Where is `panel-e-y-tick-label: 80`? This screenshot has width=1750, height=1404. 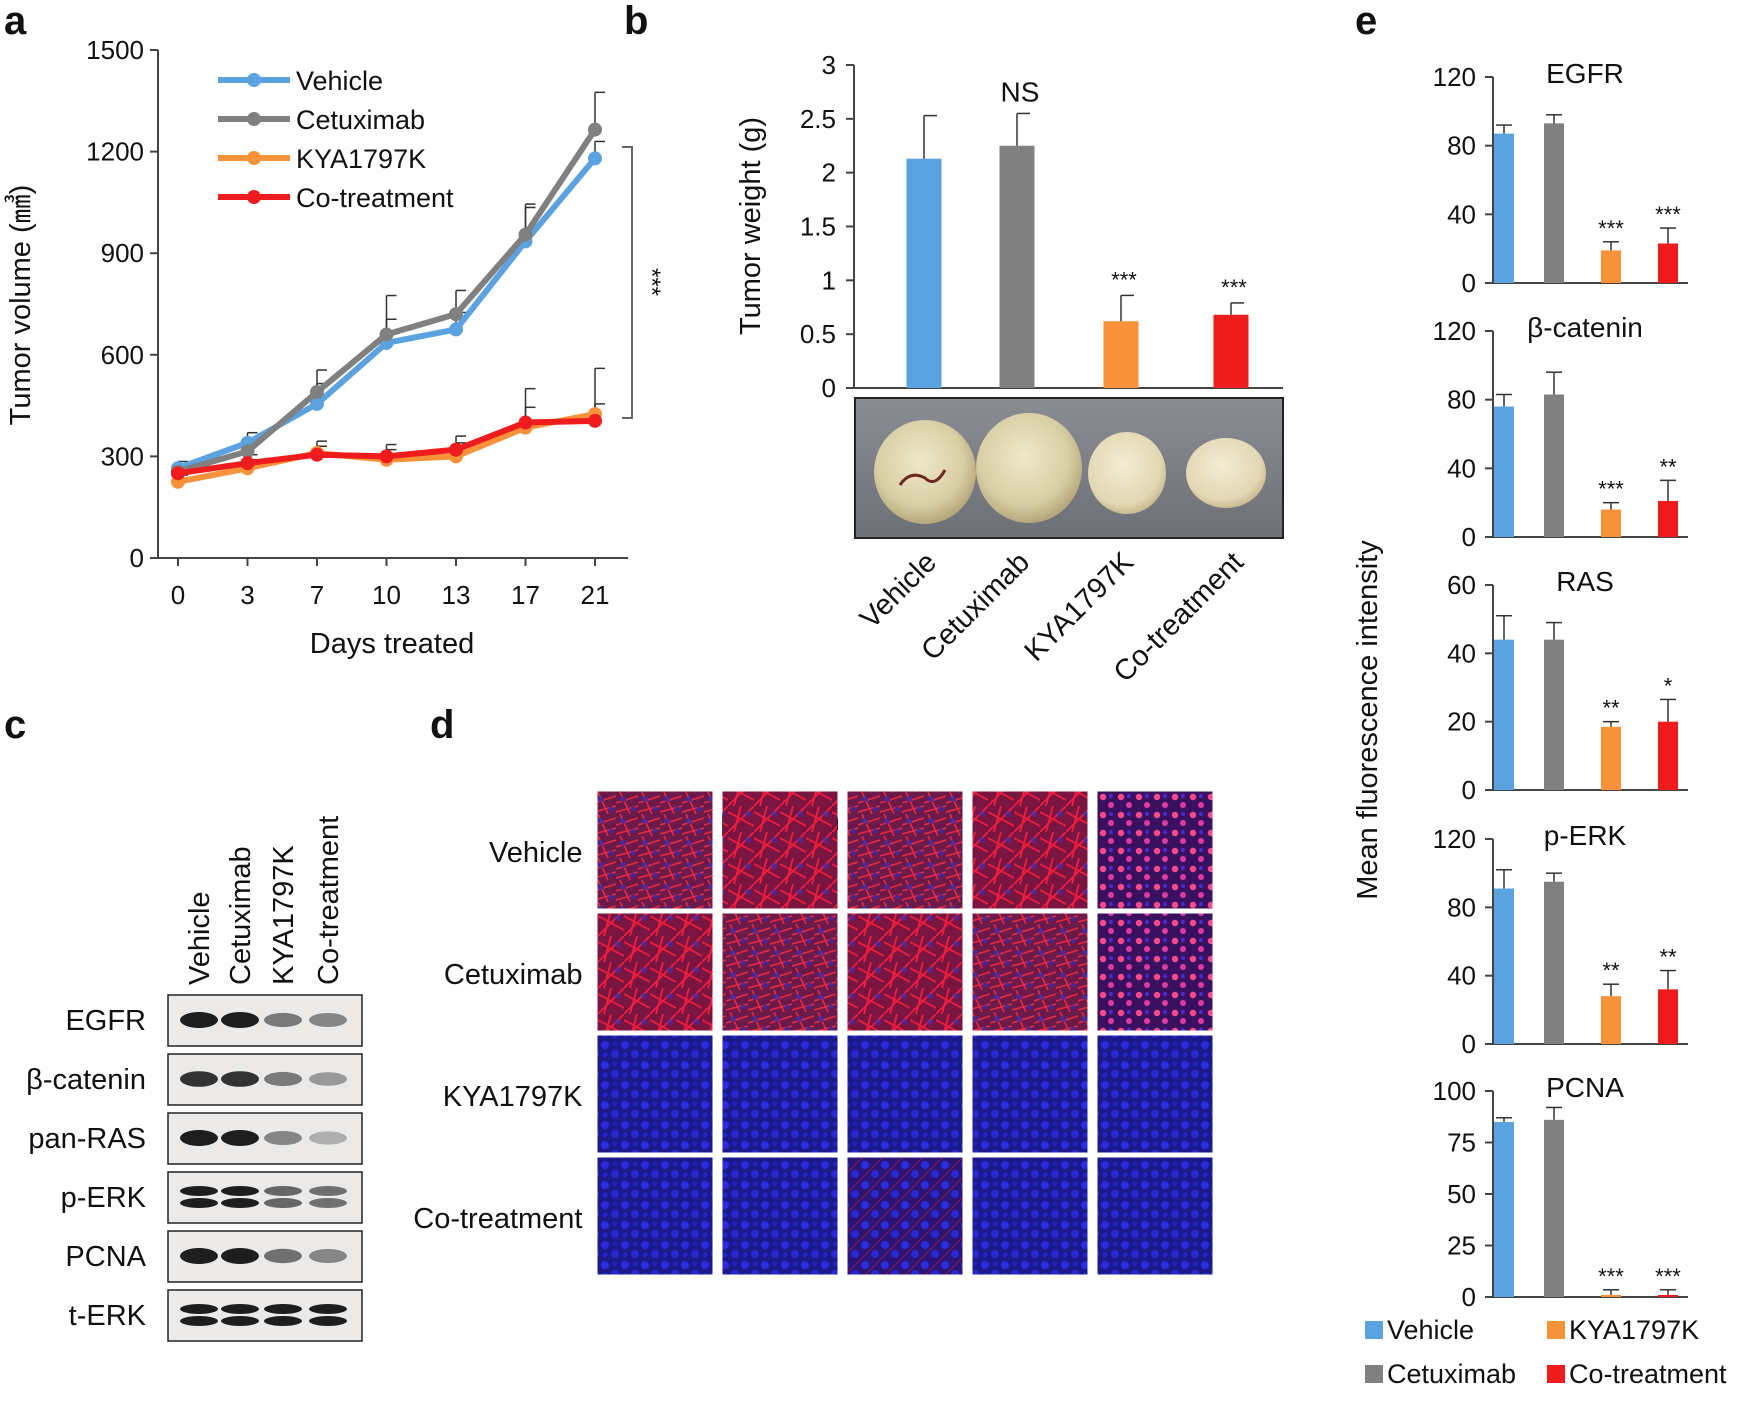 panel-e-y-tick-label: 80 is located at coordinates (1461, 146).